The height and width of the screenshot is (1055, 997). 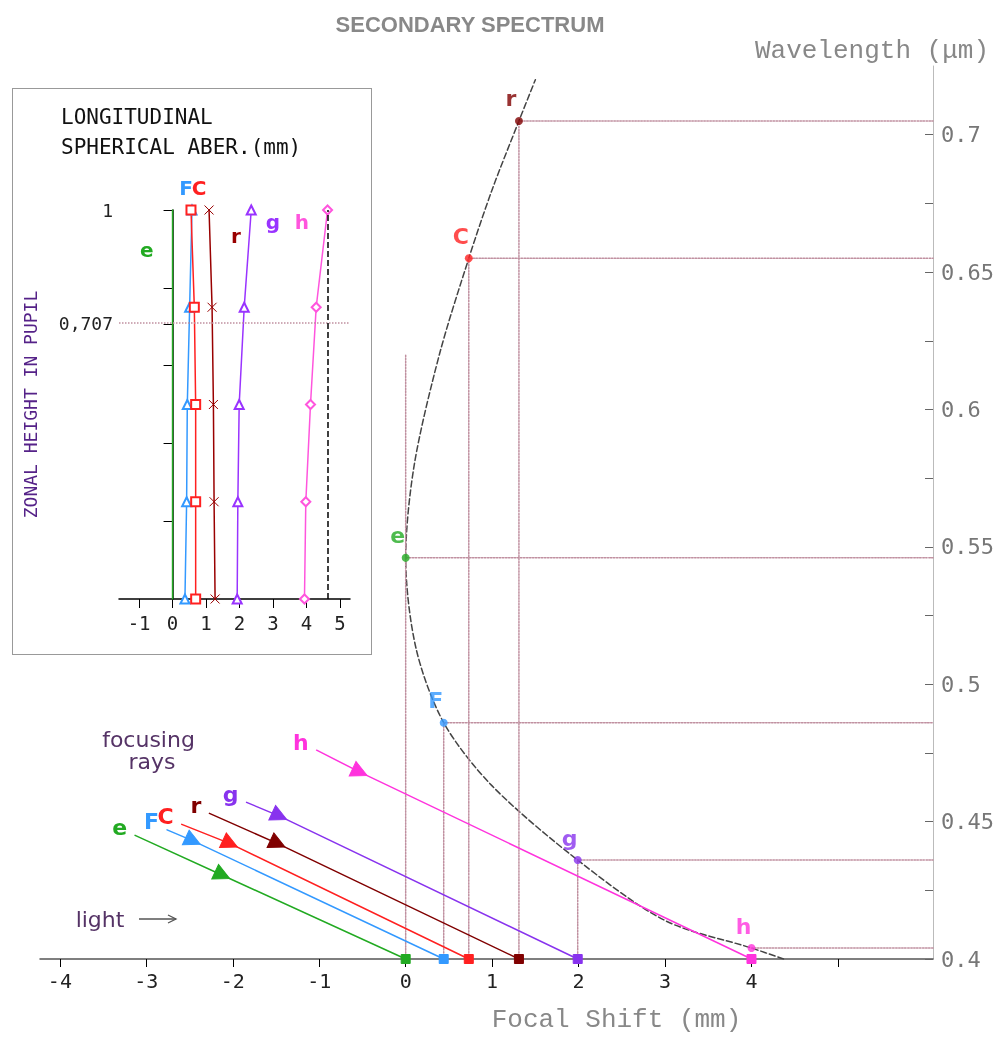 I want to click on x-tick-label: -3, so click(x=146, y=981).